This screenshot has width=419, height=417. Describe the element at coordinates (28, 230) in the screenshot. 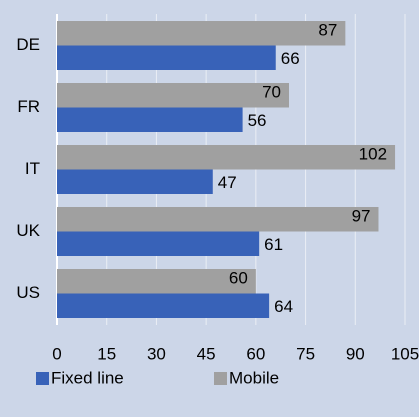

I see `y-tick-label: UK` at that location.